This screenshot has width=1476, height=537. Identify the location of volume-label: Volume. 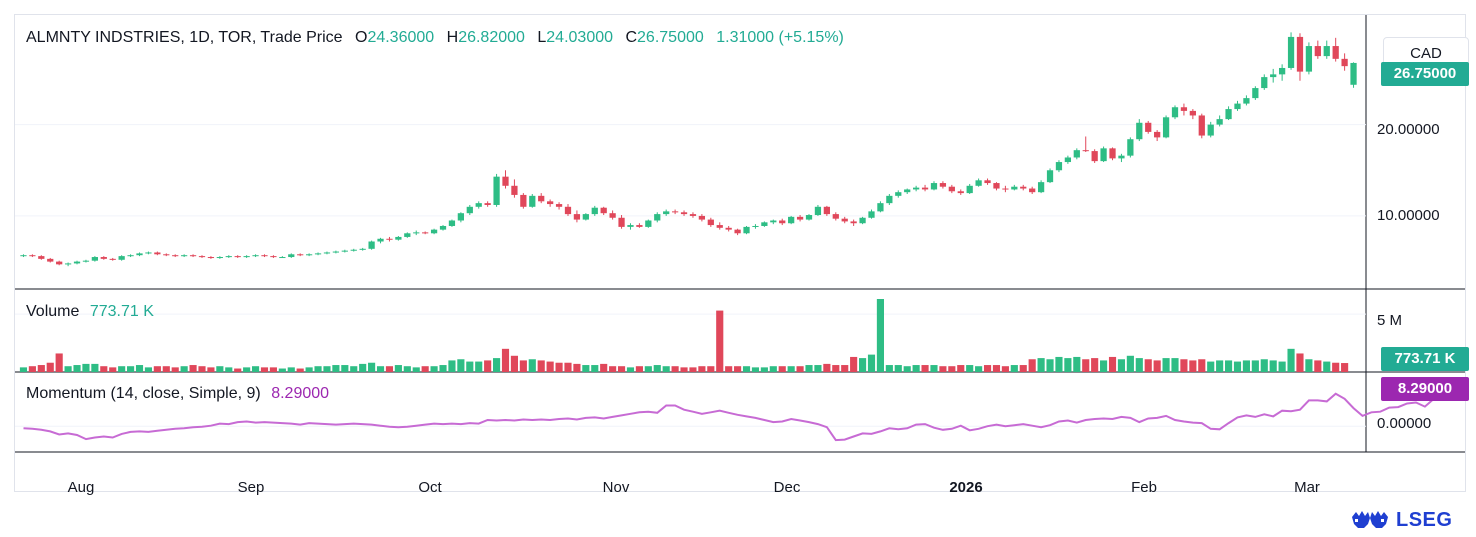
(53, 311).